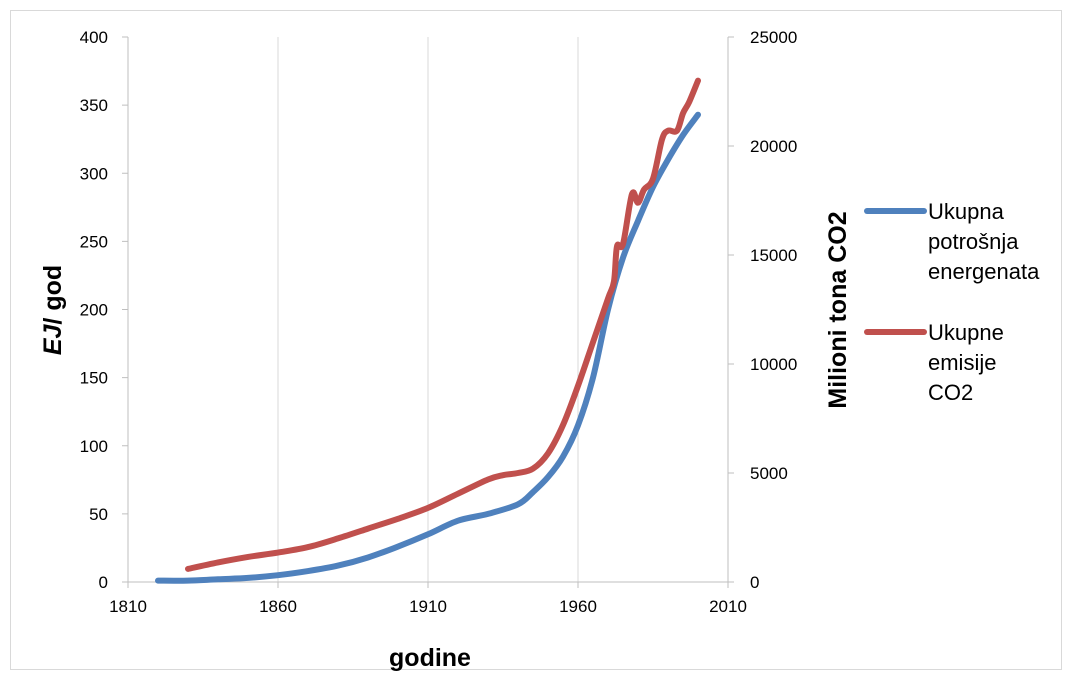 The width and height of the screenshot is (1073, 679). I want to click on right-y-axis-title: Milioni tona CO2, so click(838, 309).